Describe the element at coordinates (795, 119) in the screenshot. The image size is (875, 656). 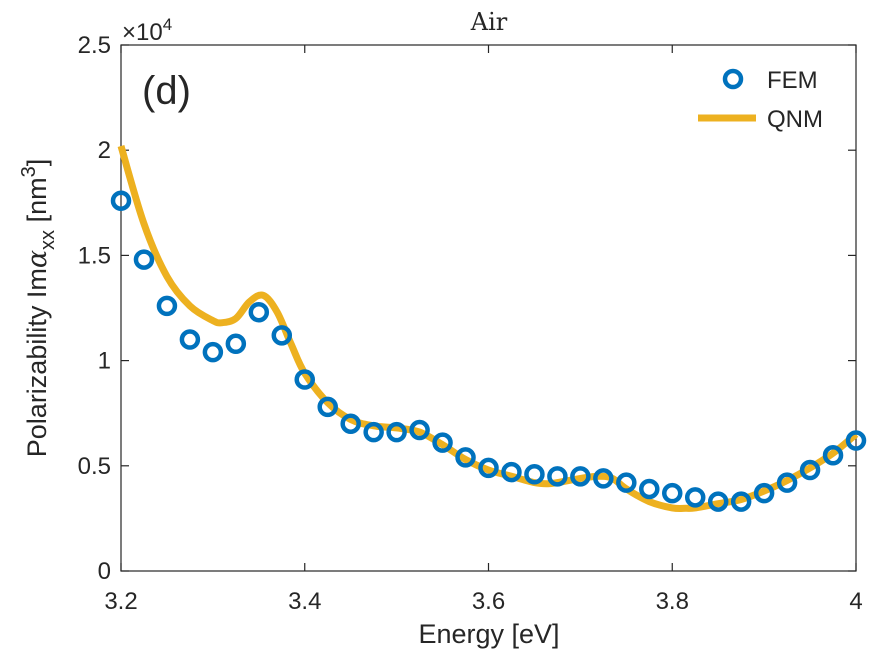
I see `legend-qnm-label: QNM` at that location.